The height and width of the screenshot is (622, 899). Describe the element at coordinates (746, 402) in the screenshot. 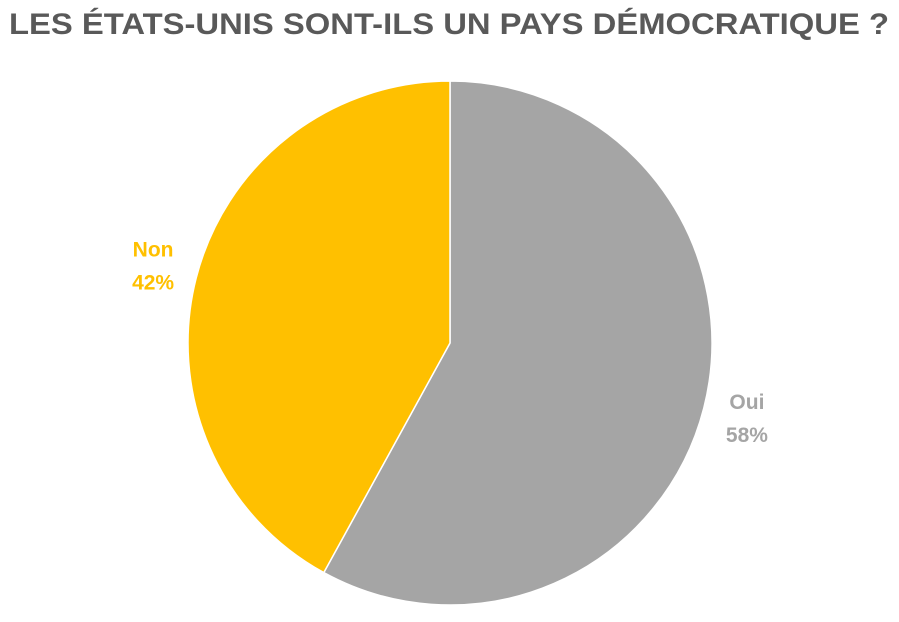

I see `slice-category-label: Oui` at that location.